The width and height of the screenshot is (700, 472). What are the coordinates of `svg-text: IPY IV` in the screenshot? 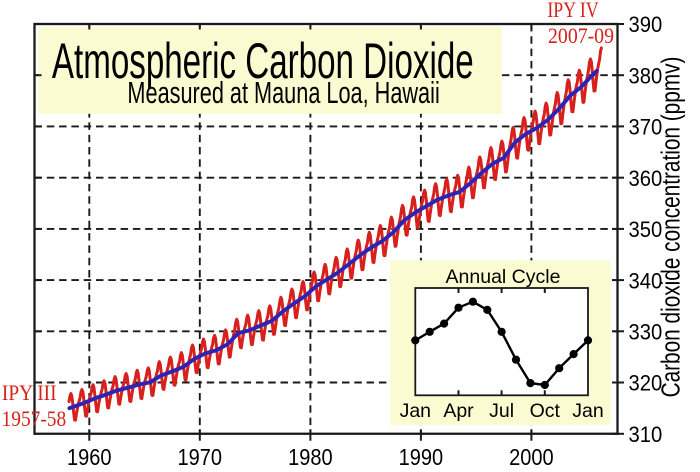 It's located at (573, 11).